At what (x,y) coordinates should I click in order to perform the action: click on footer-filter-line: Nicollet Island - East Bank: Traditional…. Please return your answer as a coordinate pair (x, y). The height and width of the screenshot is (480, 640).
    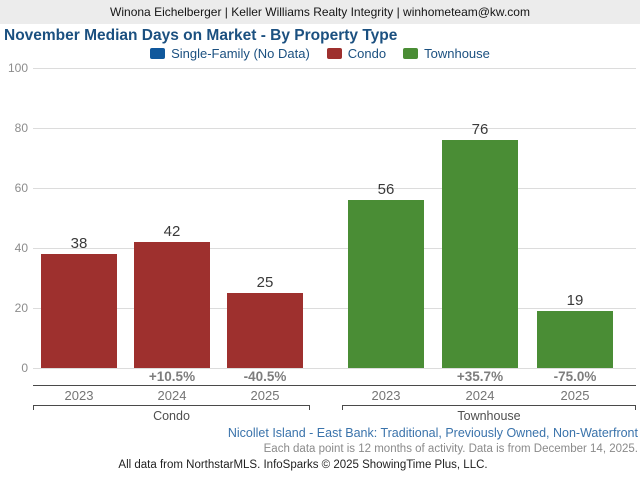
    Looking at the image, I should click on (432, 433).